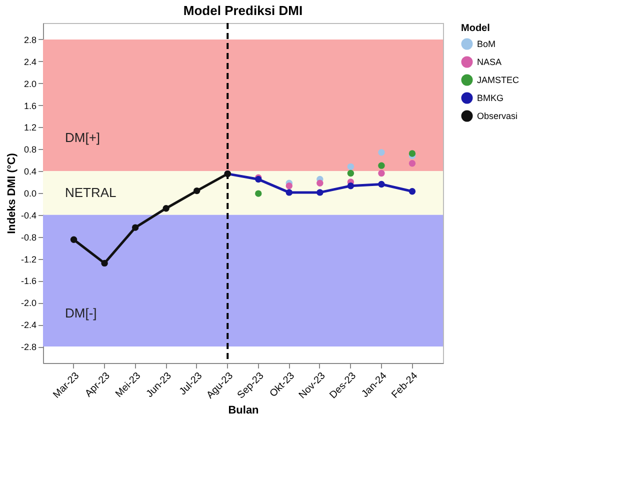 The width and height of the screenshot is (629, 495). I want to click on y-tick-label: 0.0, so click(30, 193).